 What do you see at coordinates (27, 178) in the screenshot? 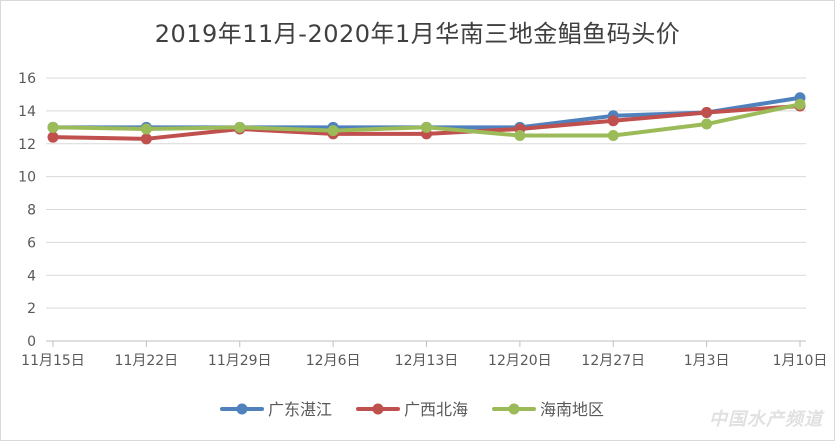
I see `y-tick-label: 10` at bounding box center [27, 178].